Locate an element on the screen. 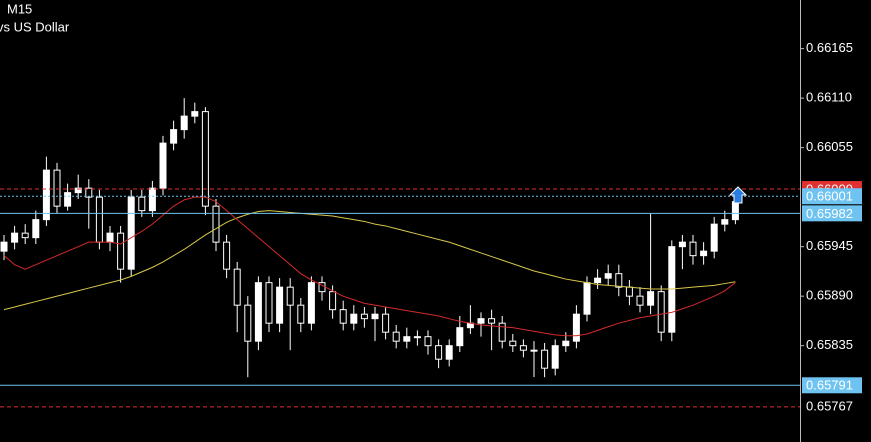 This screenshot has width=871, height=442. y-tick-label: 0.66110 is located at coordinates (829, 97).